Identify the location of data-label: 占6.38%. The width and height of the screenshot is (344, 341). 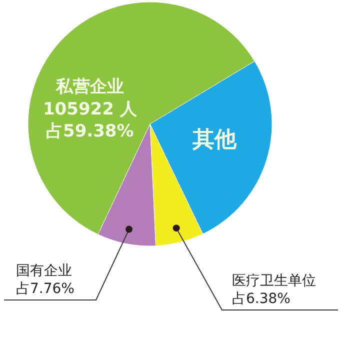
(261, 299).